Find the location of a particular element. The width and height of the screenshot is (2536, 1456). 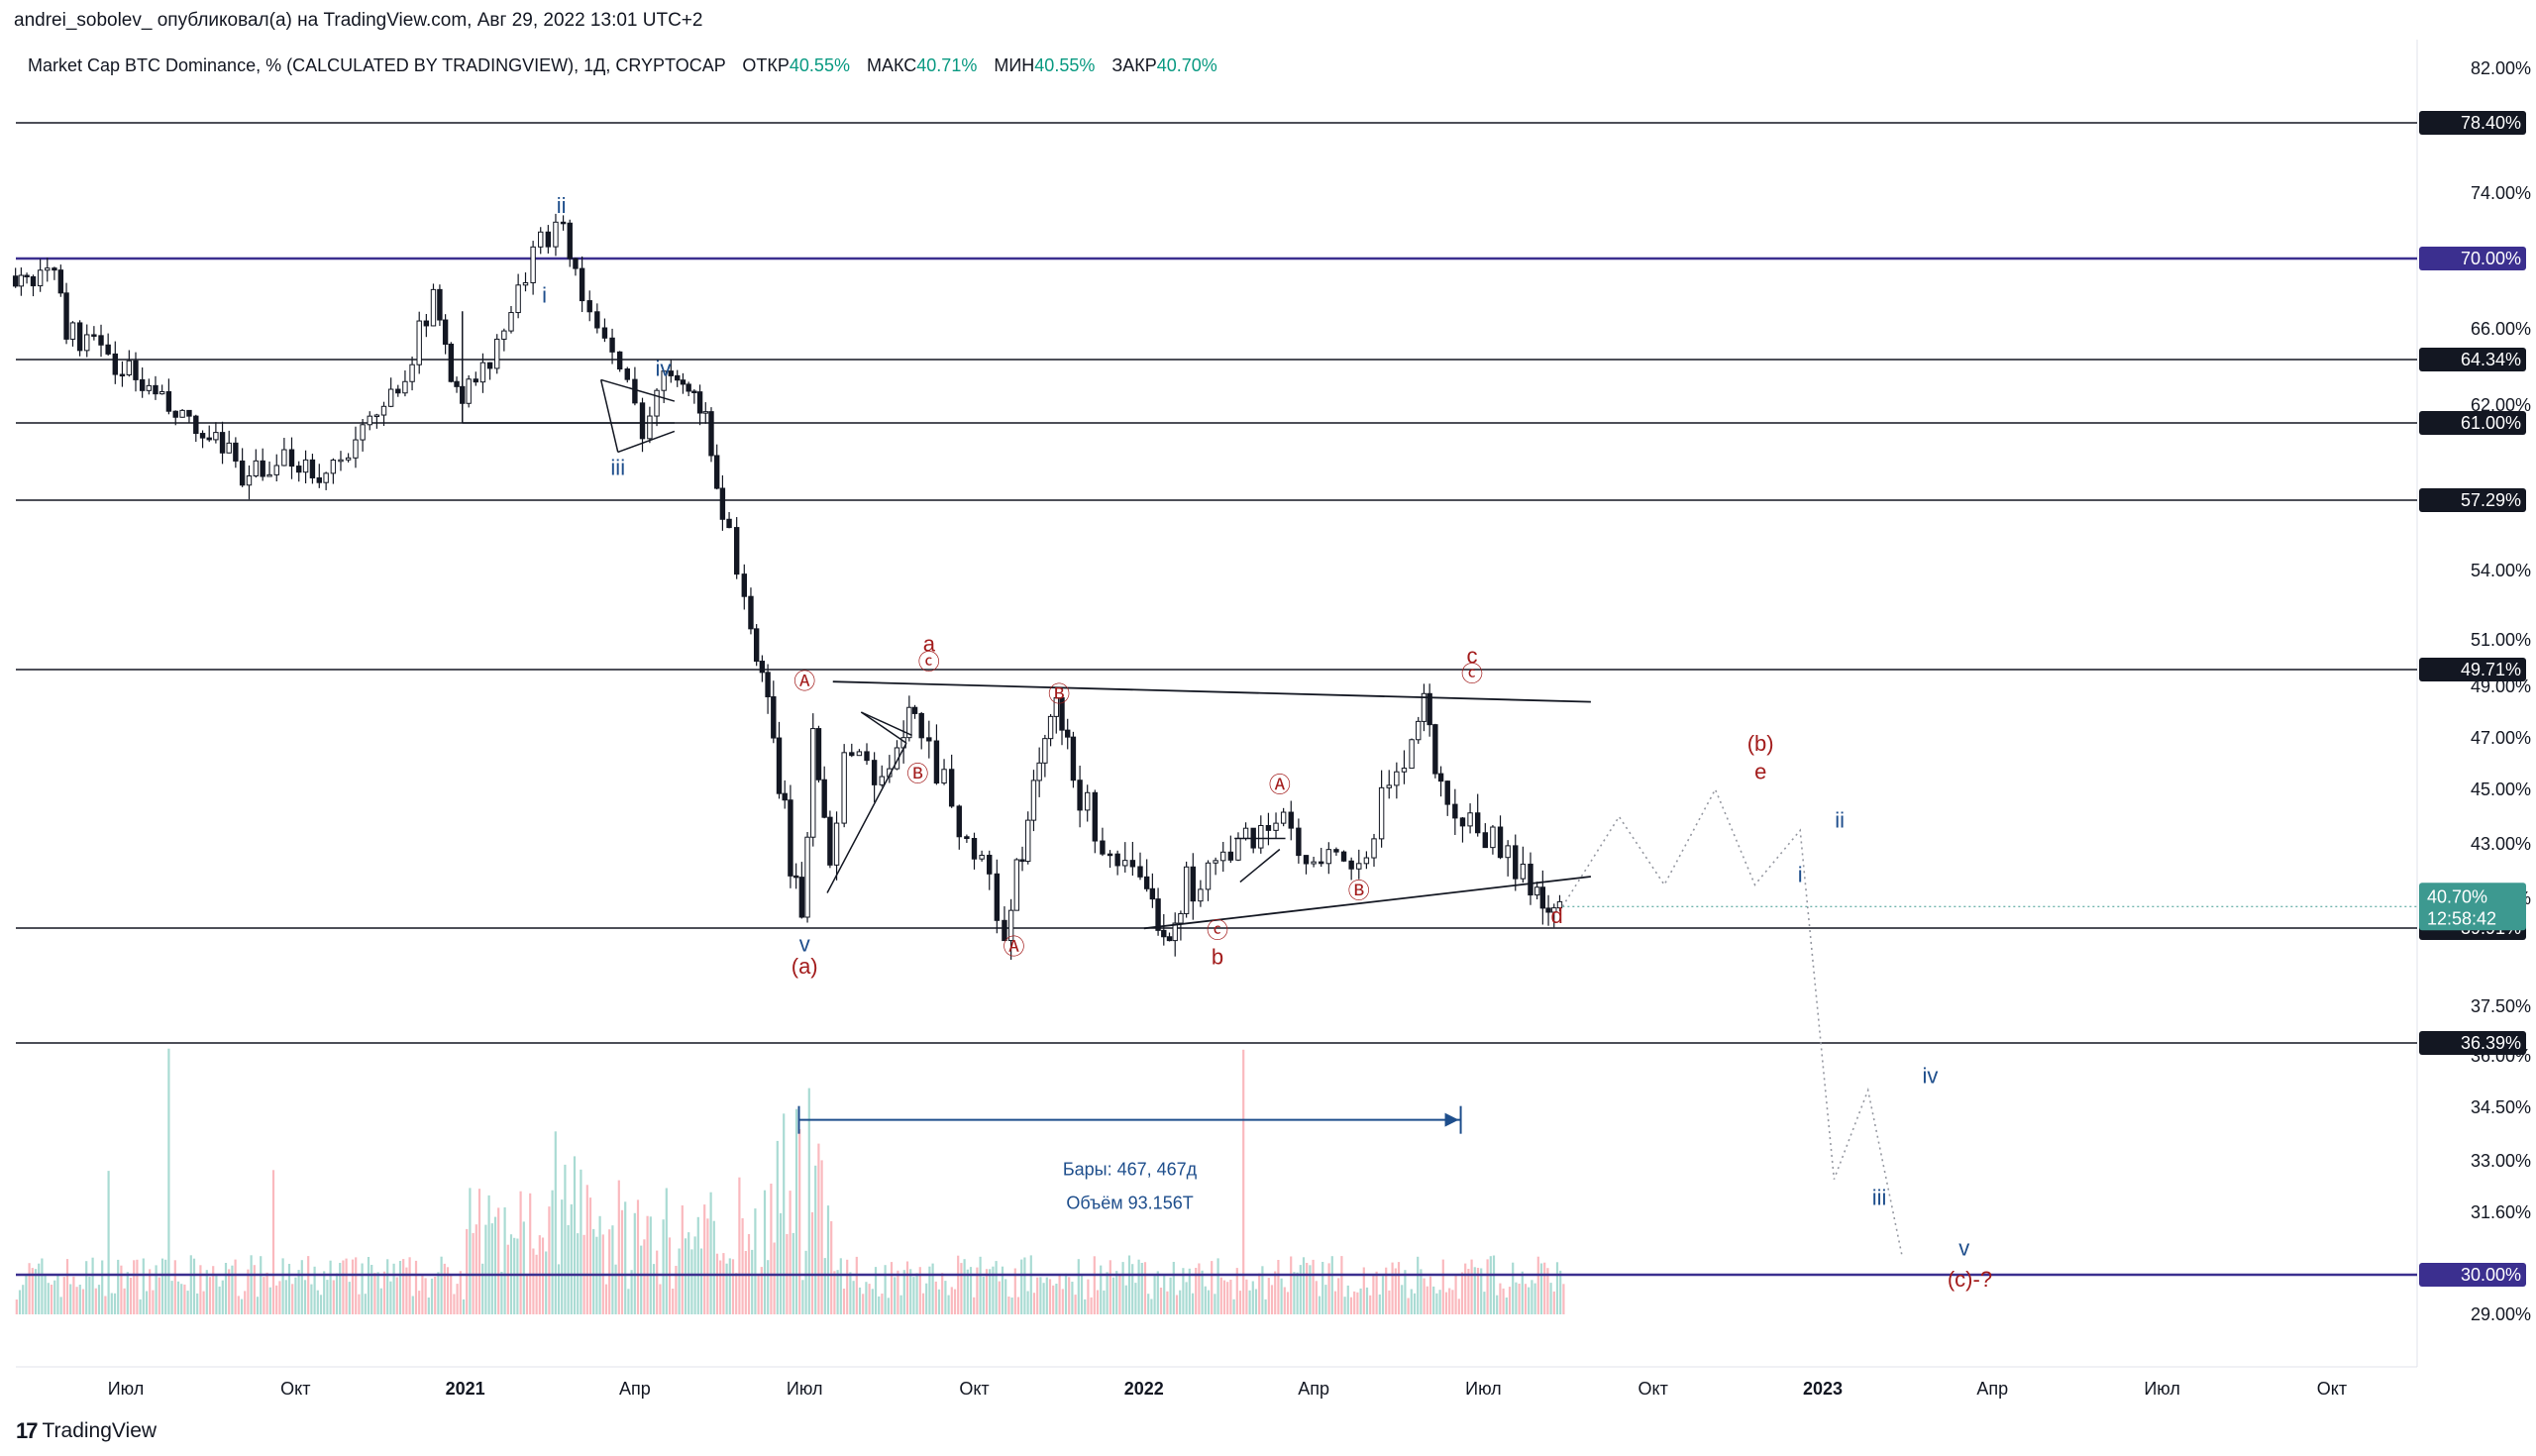

level-badge-label: 49.71% is located at coordinates (2491, 669).